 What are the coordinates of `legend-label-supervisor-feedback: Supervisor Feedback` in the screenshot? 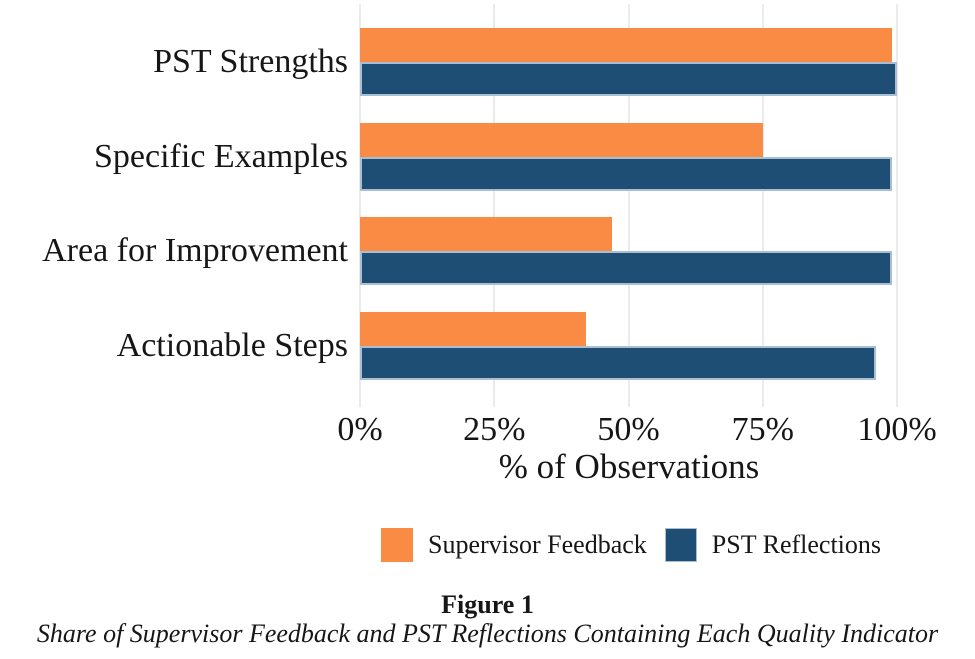 It's located at (537, 544).